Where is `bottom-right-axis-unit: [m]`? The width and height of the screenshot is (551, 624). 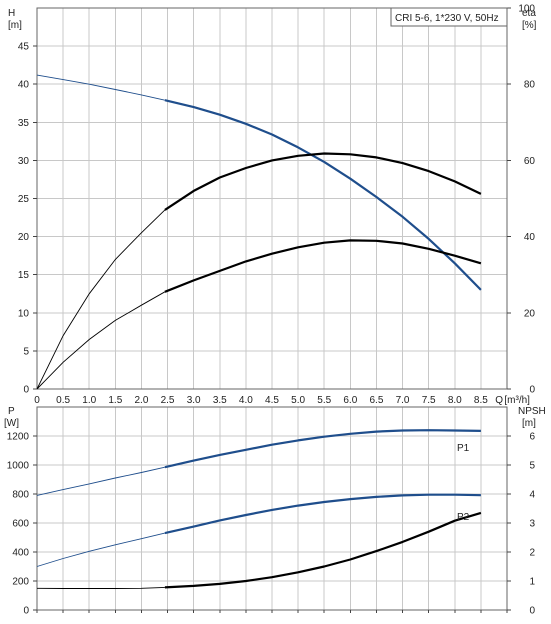
bottom-right-axis-unit: [m] is located at coordinates (529, 423).